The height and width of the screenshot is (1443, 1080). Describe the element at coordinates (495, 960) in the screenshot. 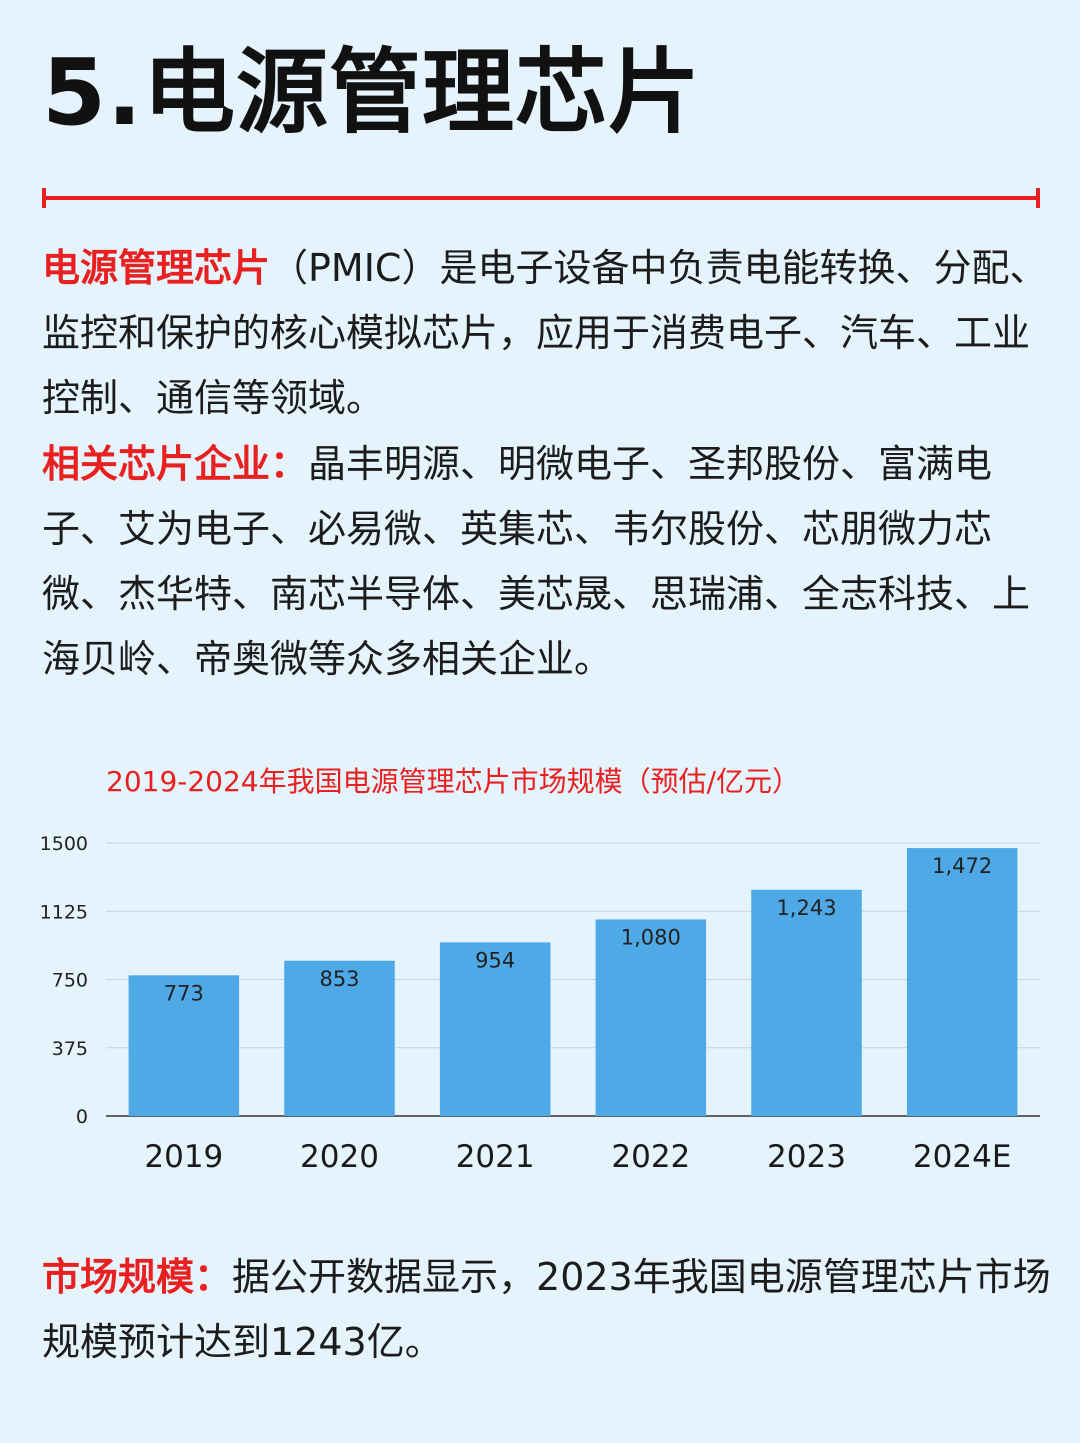

I see `data-label: 954` at that location.